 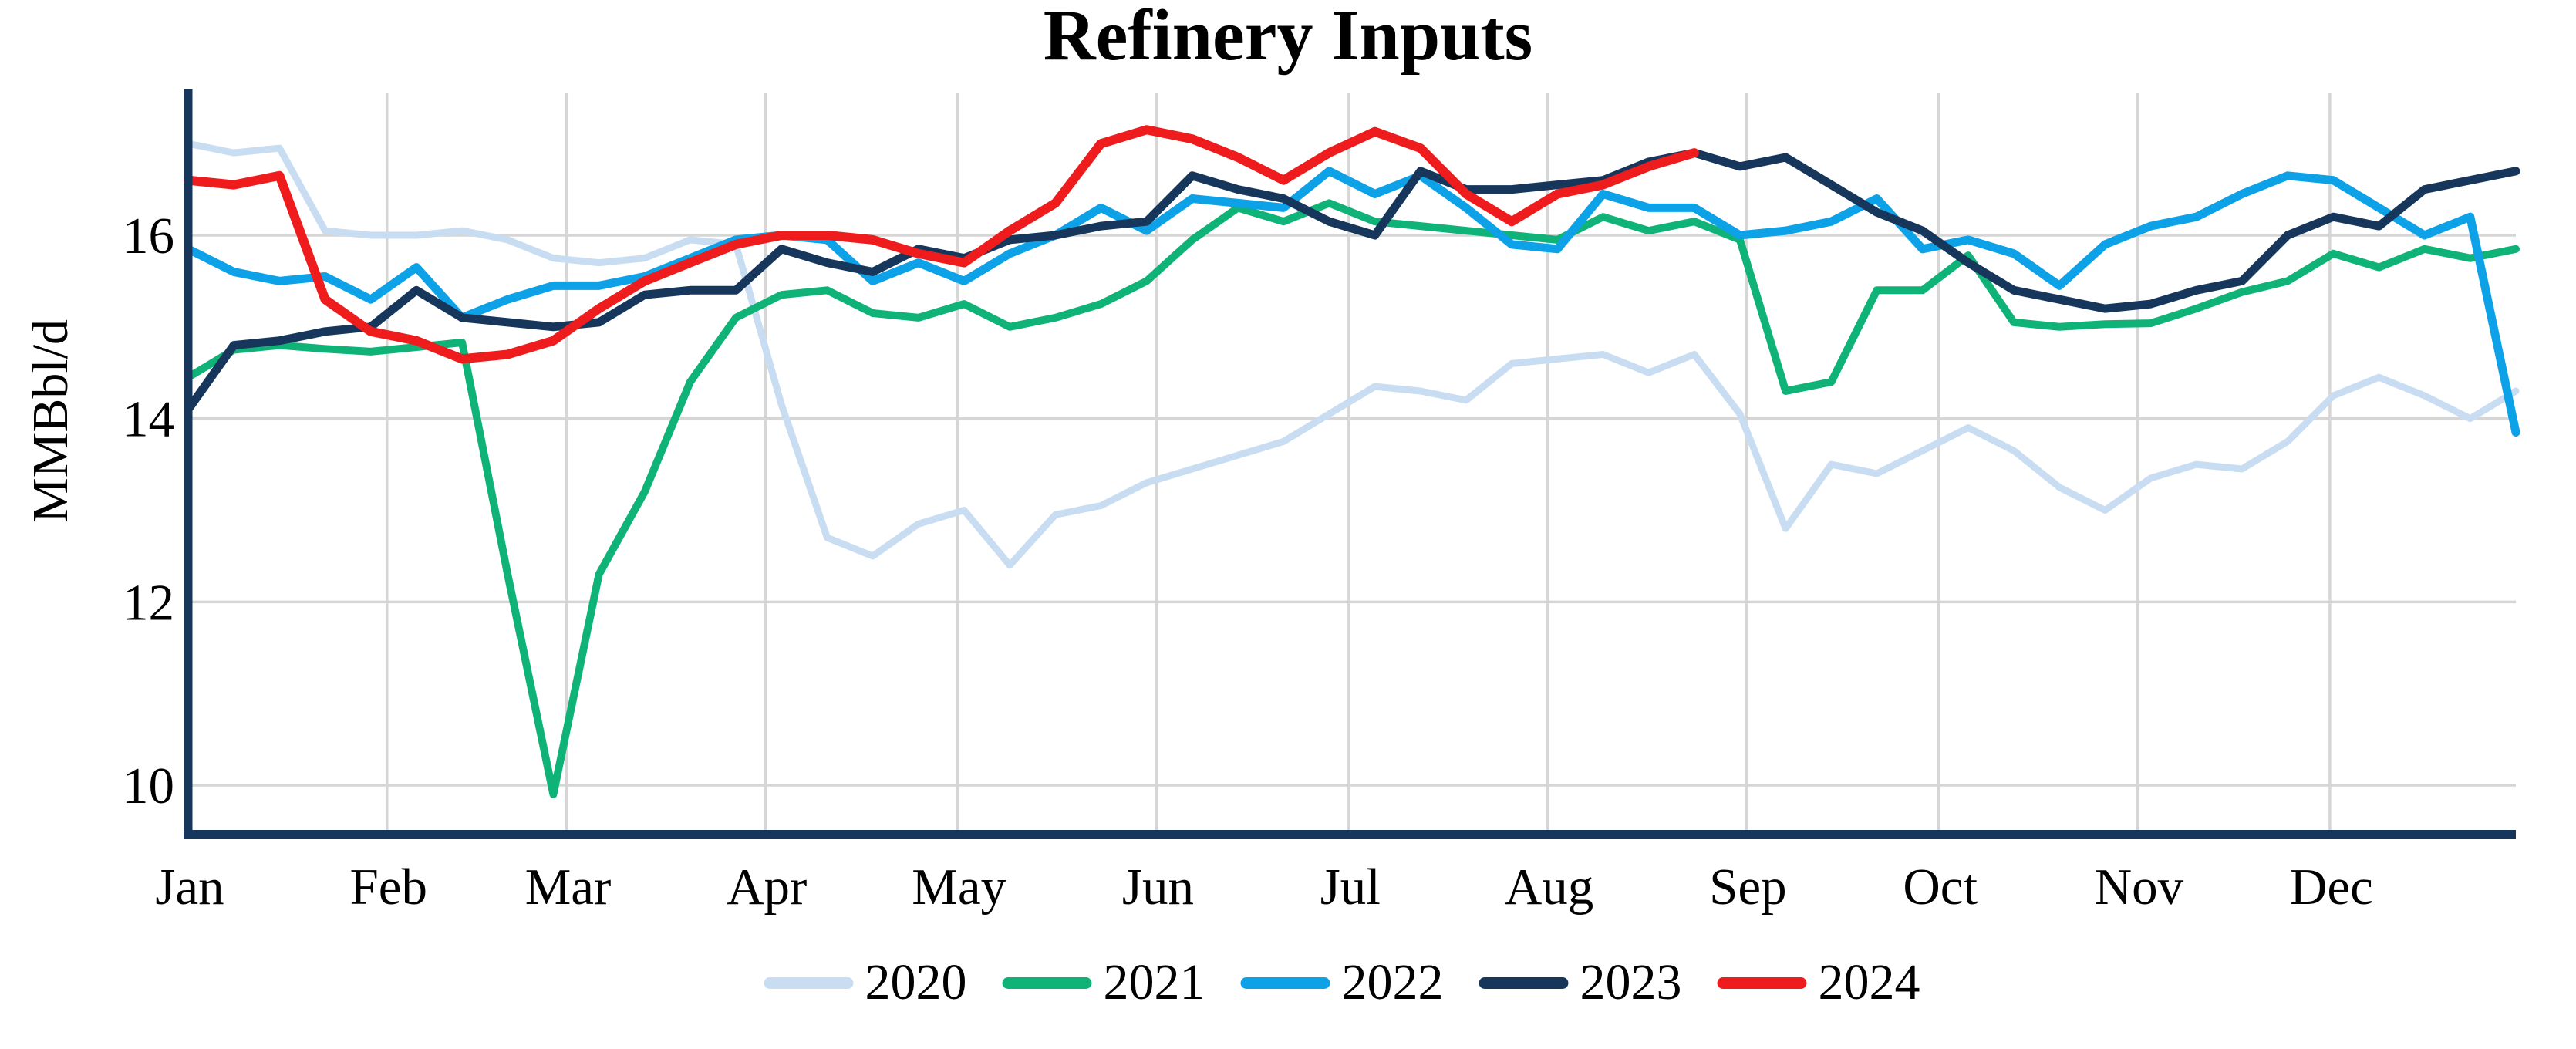 What do you see at coordinates (916, 982) in the screenshot?
I see `legend-label-2020: 2020` at bounding box center [916, 982].